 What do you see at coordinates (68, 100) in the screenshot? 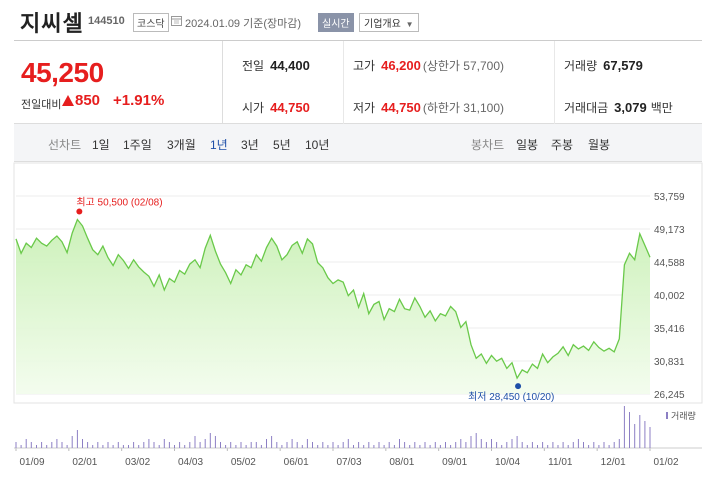
I see `up-arrow-icon` at bounding box center [68, 100].